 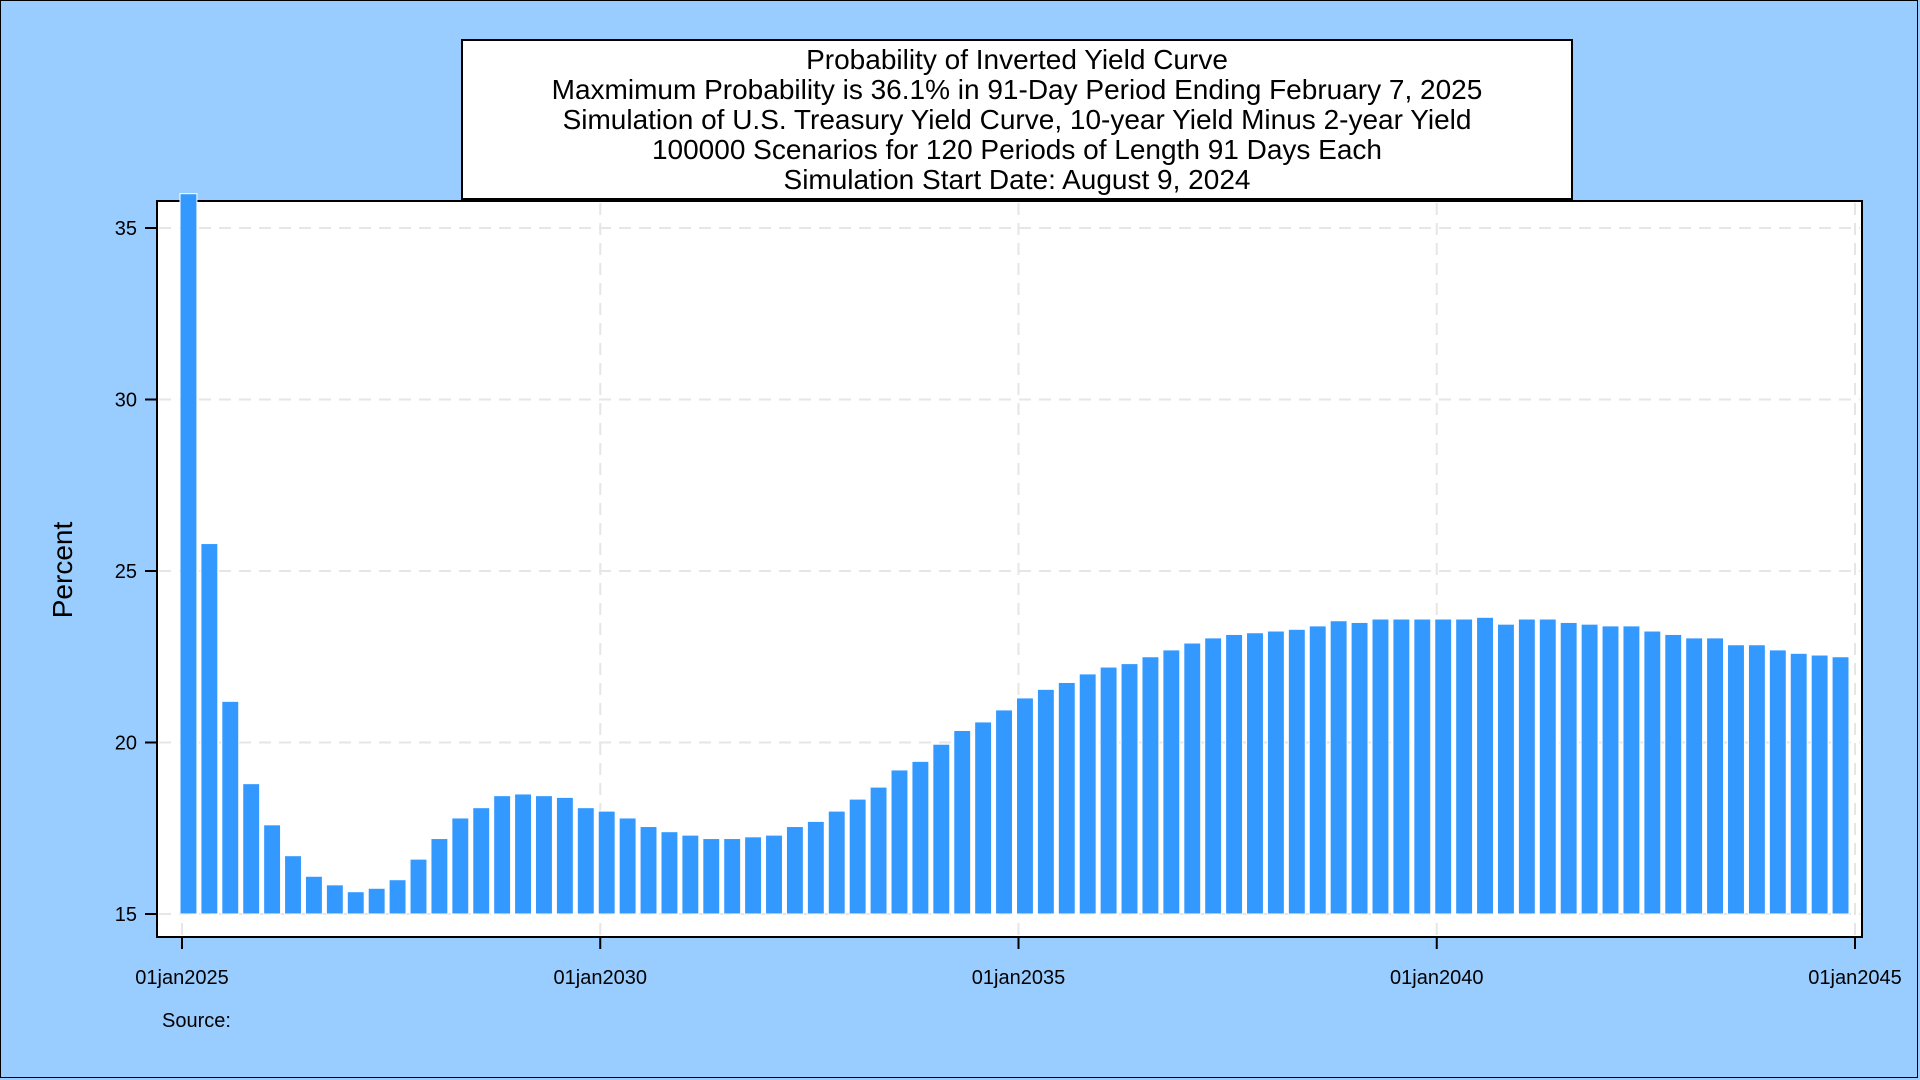 What do you see at coordinates (126, 229) in the screenshot?
I see `y-tick-label: 35` at bounding box center [126, 229].